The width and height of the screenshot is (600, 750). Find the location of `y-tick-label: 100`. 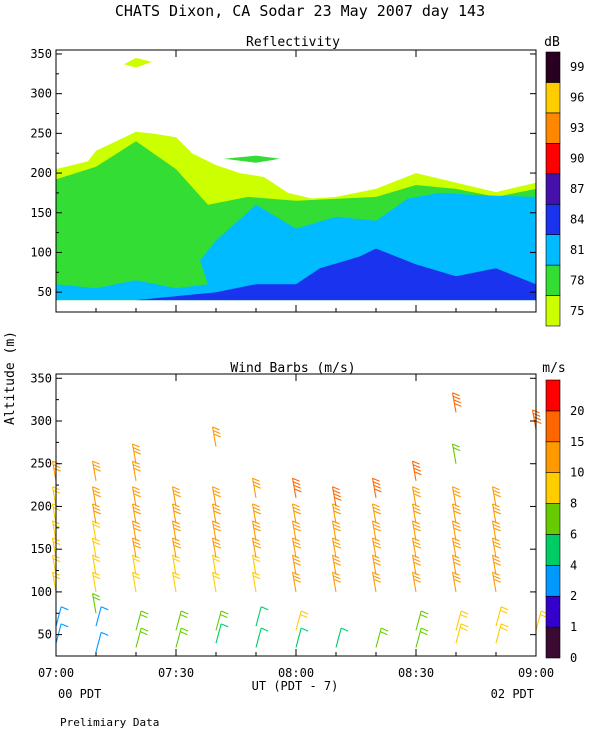

y-tick-label: 100 is located at coordinates (41, 252).